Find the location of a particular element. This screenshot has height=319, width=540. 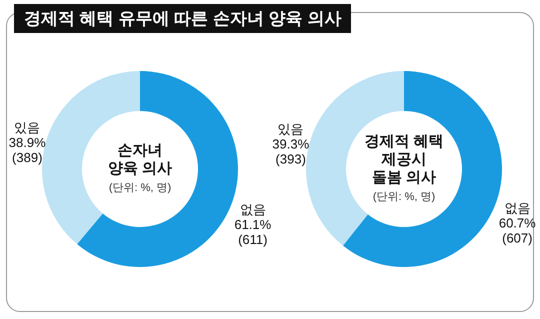

data-label: 38.9% (389) is located at coordinates (27, 149).